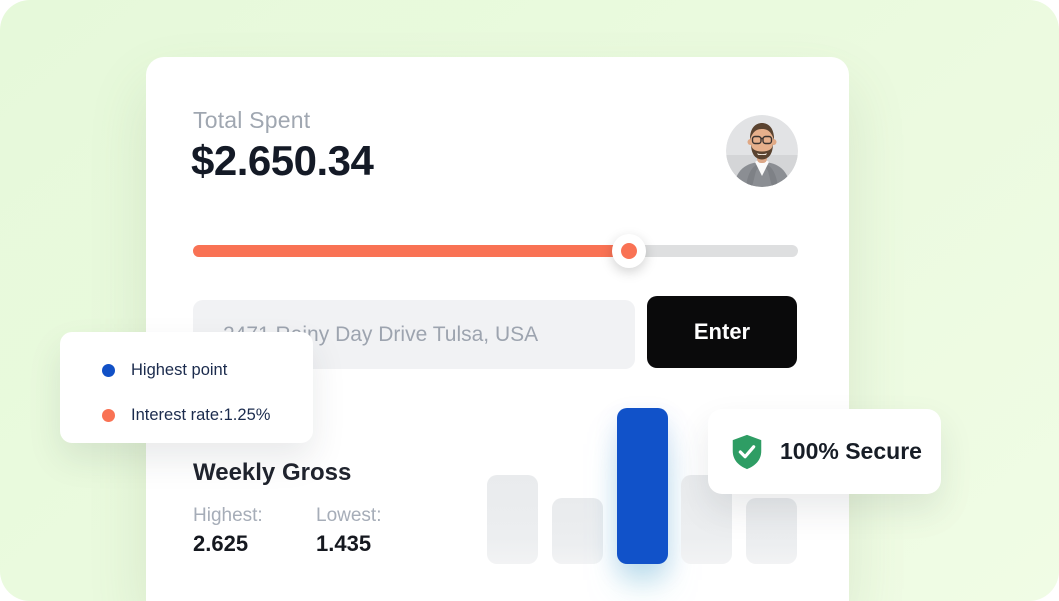  What do you see at coordinates (344, 543) in the screenshot?
I see `lowest-value: 1.435` at bounding box center [344, 543].